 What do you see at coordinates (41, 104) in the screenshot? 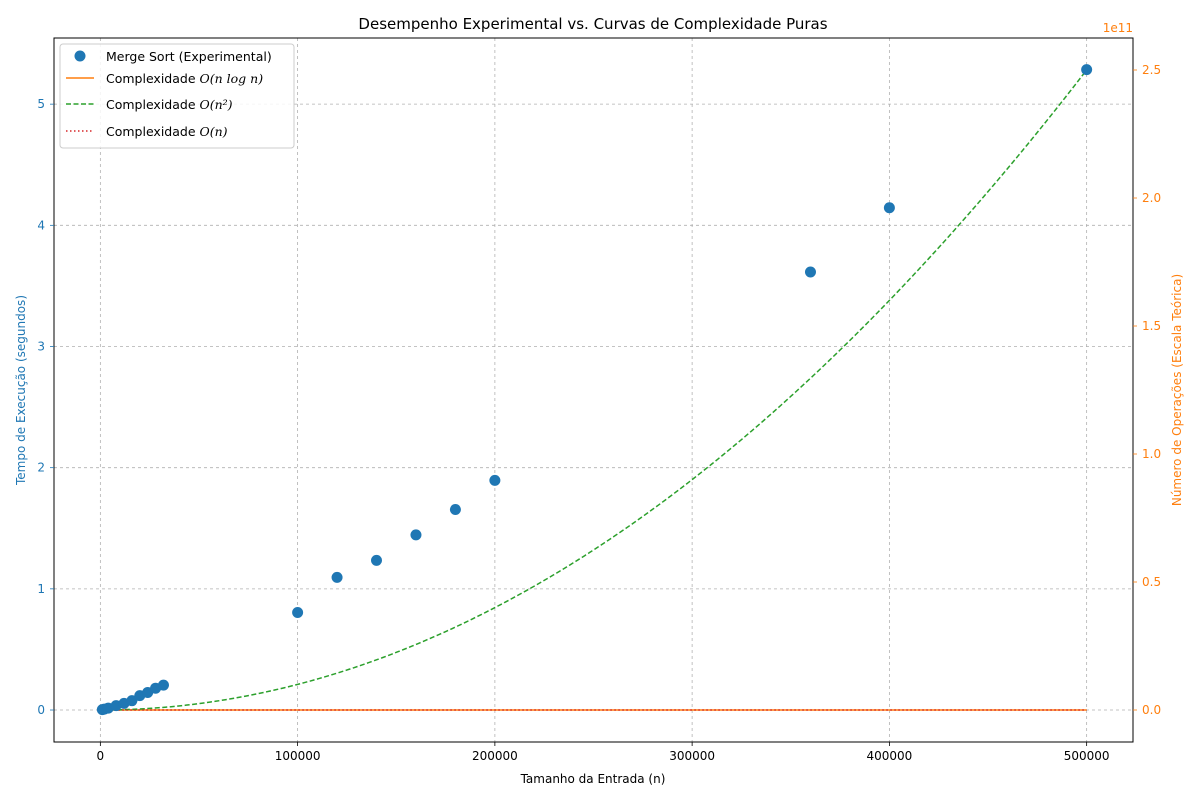
I see `y-left-tick-label: 5` at bounding box center [41, 104].